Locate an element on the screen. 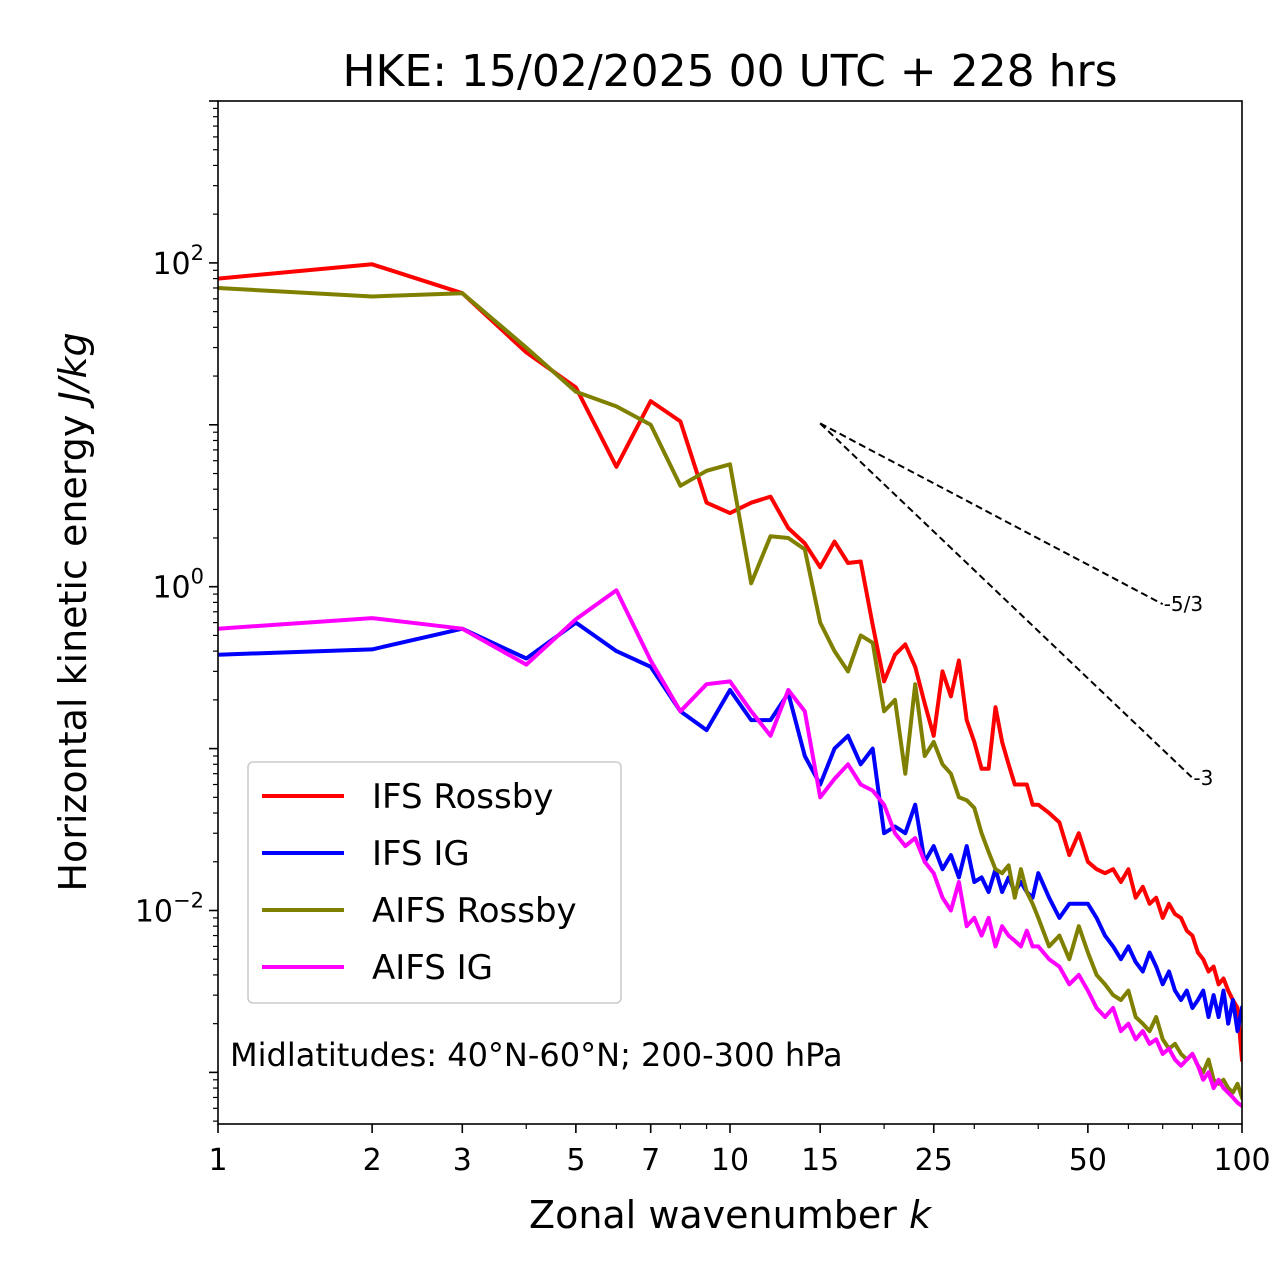 The width and height of the screenshot is (1280, 1288). legend-frame is located at coordinates (434, 882).